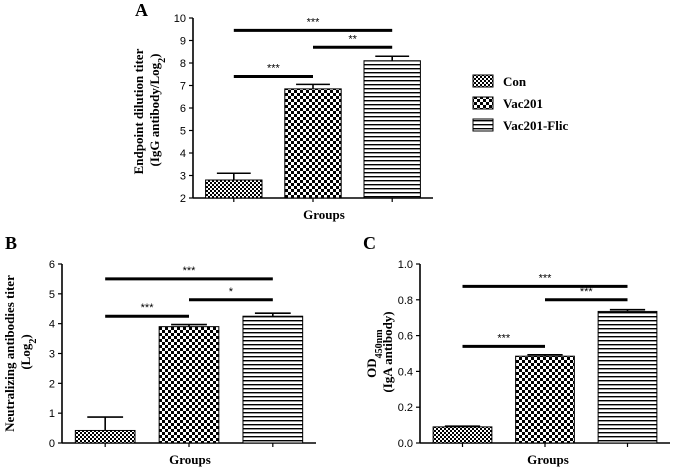 The width and height of the screenshot is (685, 470). What do you see at coordinates (11, 243) in the screenshot?
I see `panel-letter-b: B` at bounding box center [11, 243].